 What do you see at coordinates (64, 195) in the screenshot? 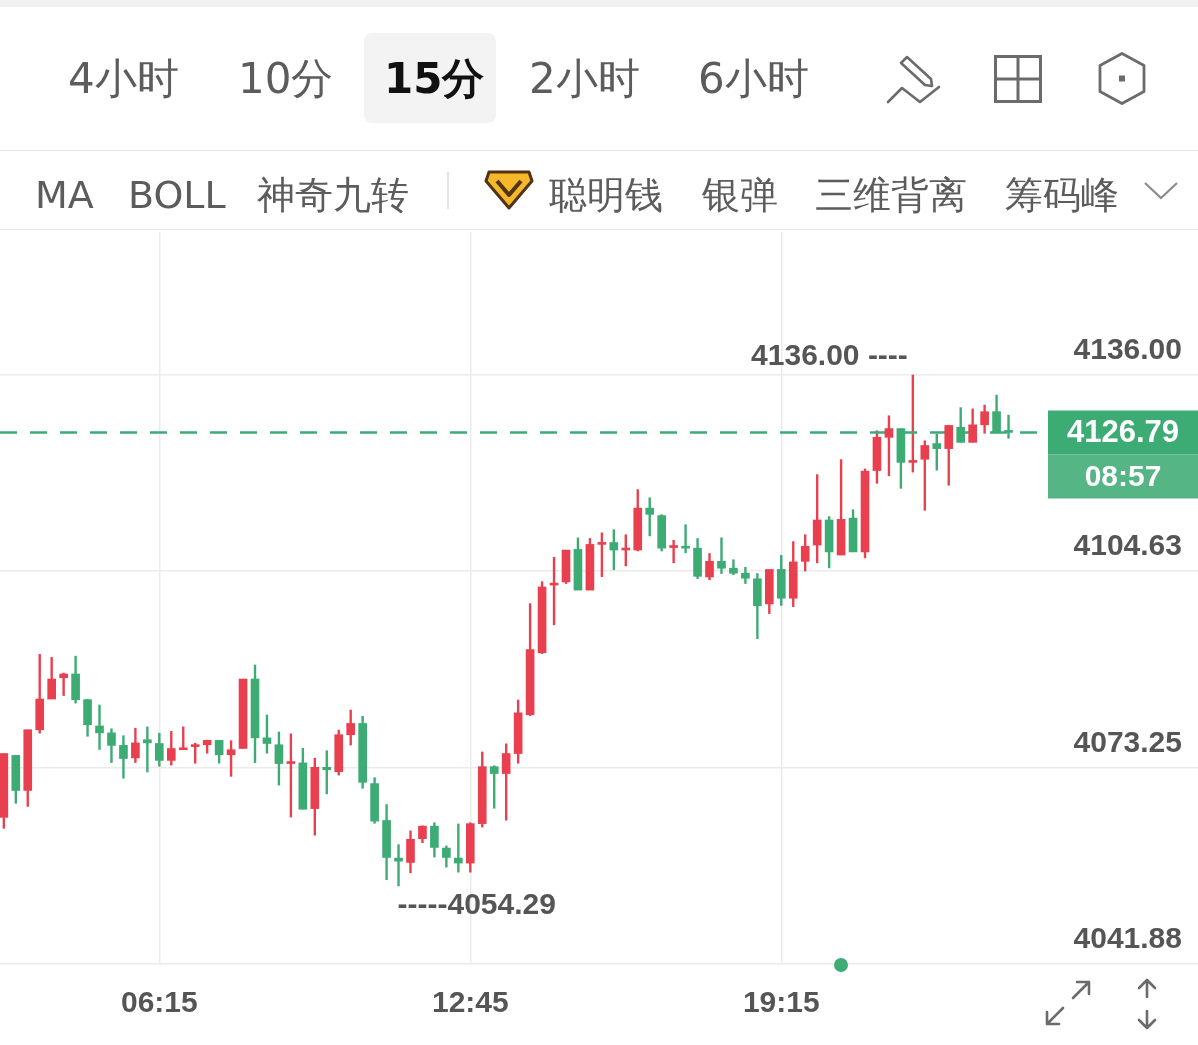
I see `text: MA` at bounding box center [64, 195].